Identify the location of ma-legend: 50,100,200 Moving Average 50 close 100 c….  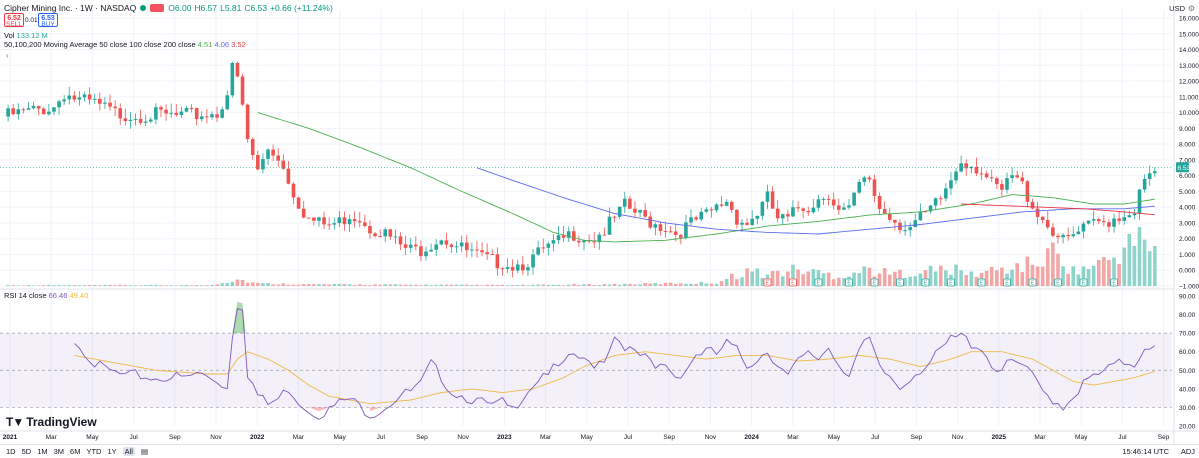
(125, 44).